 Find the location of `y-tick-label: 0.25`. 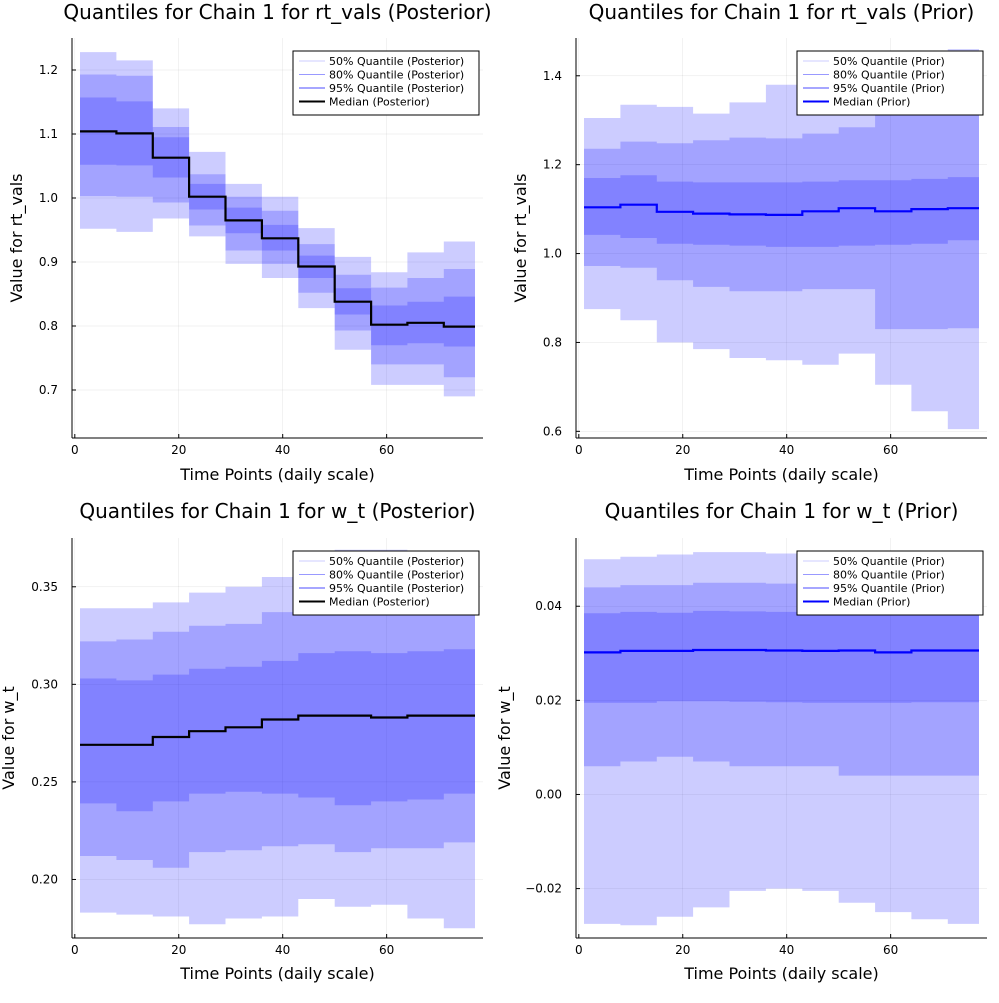

y-tick-label: 0.25 is located at coordinates (44, 782).